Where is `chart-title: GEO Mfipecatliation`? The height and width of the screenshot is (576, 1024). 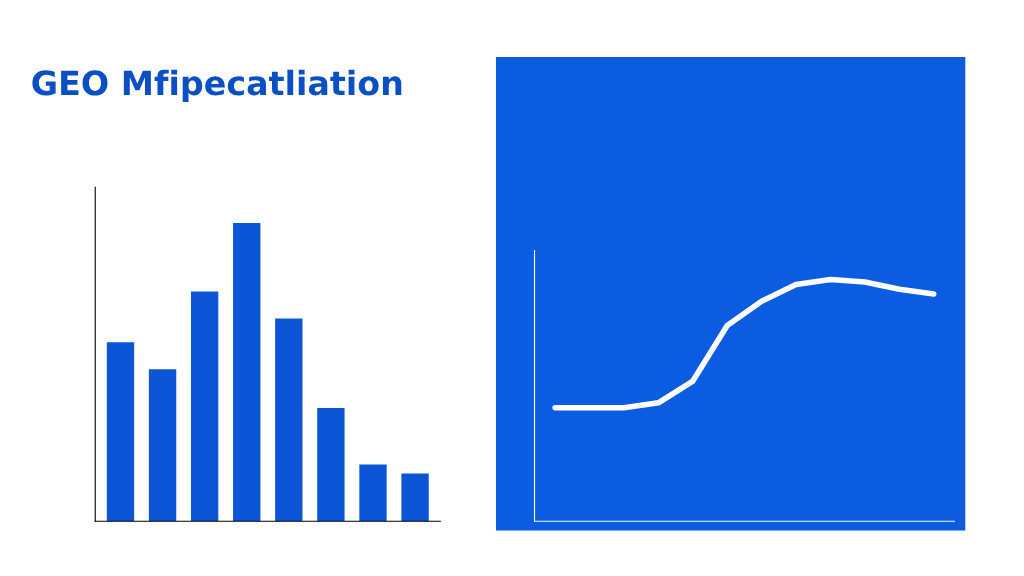
chart-title: GEO Mfipecatliation is located at coordinates (217, 85).